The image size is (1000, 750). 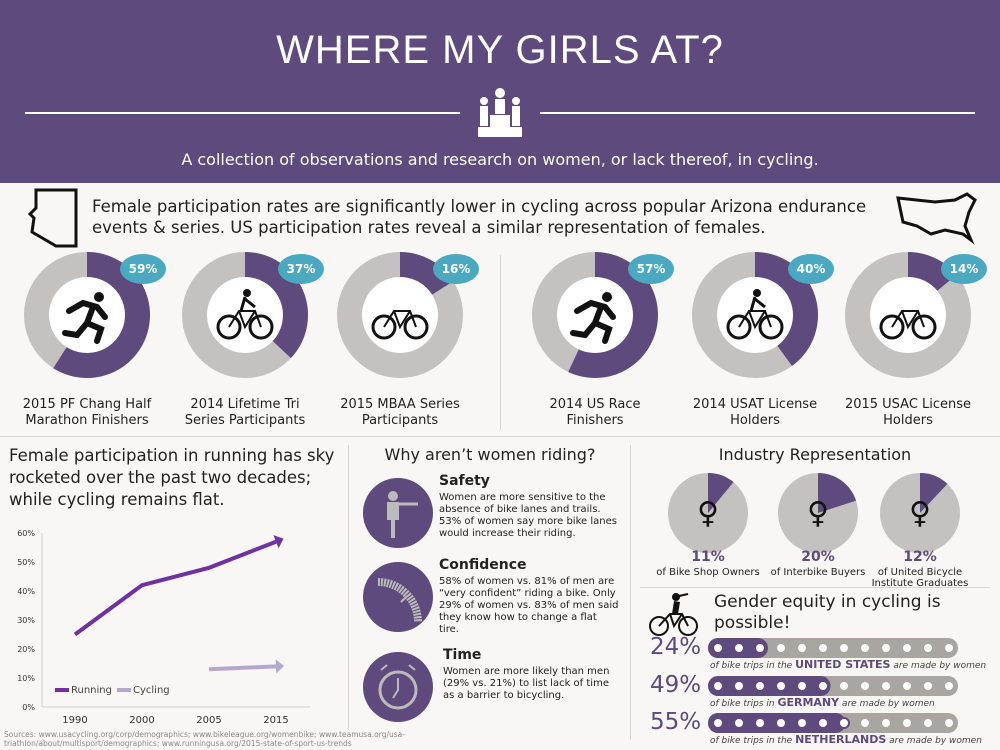 What do you see at coordinates (920, 578) in the screenshot?
I see `industry-label: of United Bicycle Institute Graduates` at bounding box center [920, 578].